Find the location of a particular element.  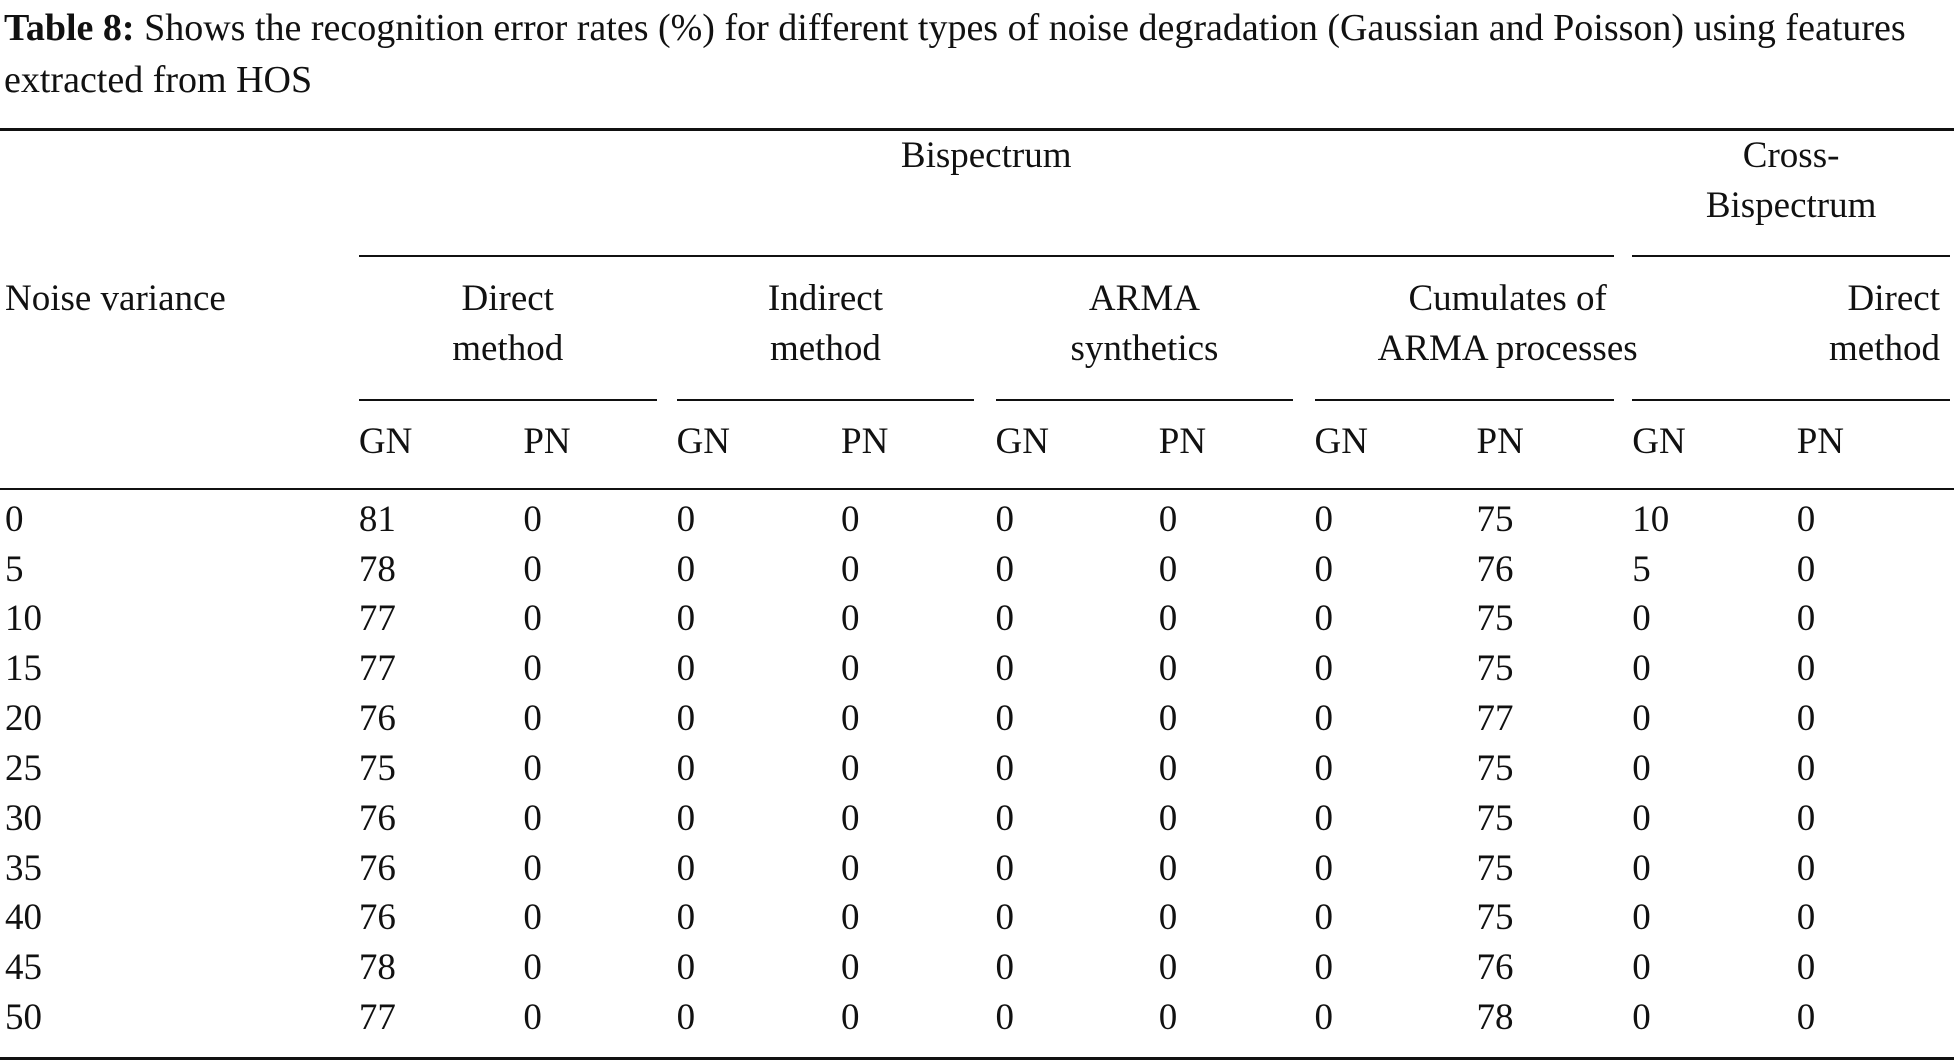

noise-variance-cell: 20 is located at coordinates (23, 719).